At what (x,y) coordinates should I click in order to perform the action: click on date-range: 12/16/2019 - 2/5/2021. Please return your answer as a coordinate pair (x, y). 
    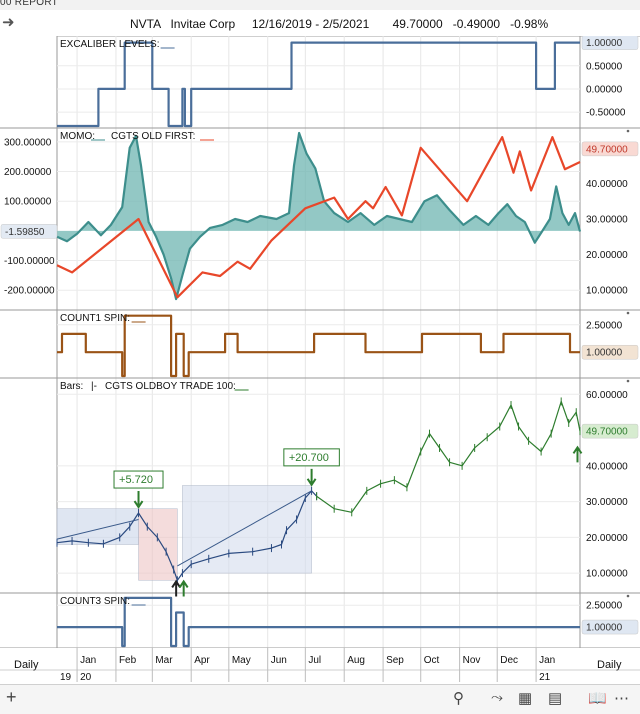
    Looking at the image, I should click on (310, 24).